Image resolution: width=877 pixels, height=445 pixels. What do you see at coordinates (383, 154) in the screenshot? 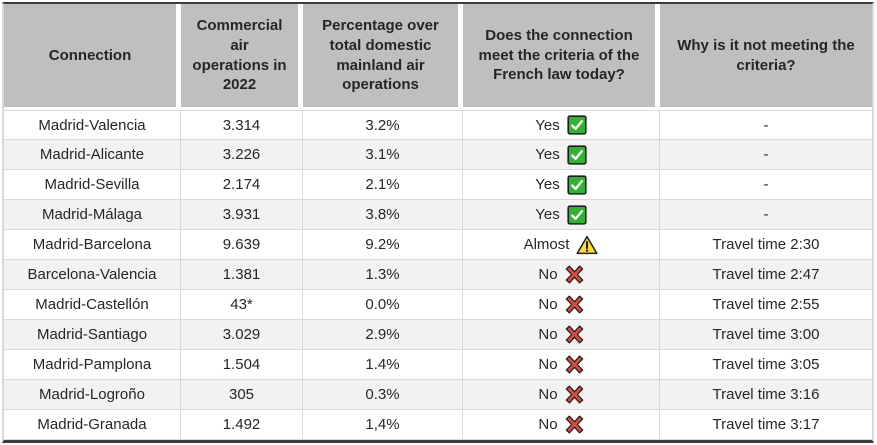
I see `percentage-cell: 3.1%` at bounding box center [383, 154].